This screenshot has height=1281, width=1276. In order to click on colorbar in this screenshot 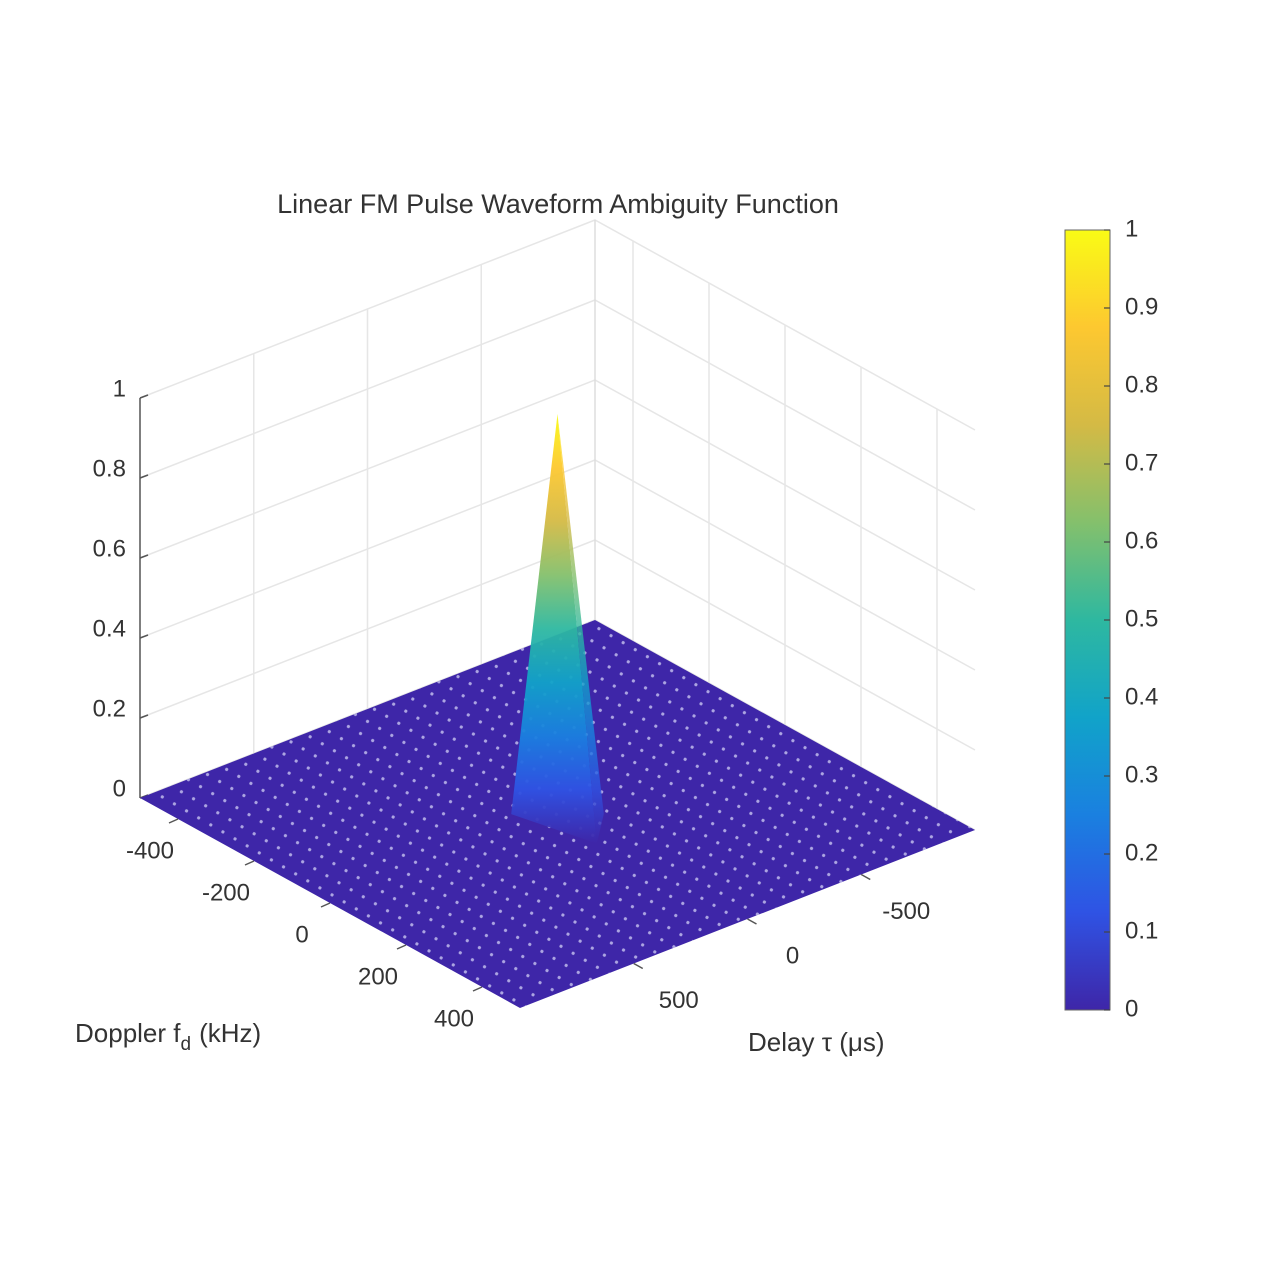, I will do `click(1087, 620)`.